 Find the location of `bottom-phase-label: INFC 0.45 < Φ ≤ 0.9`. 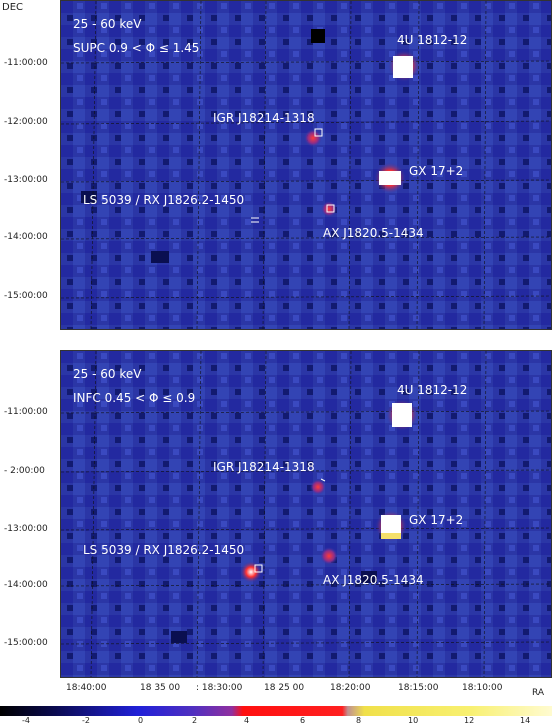

bottom-phase-label: INFC 0.45 < Φ ≤ 0.9 is located at coordinates (134, 398).